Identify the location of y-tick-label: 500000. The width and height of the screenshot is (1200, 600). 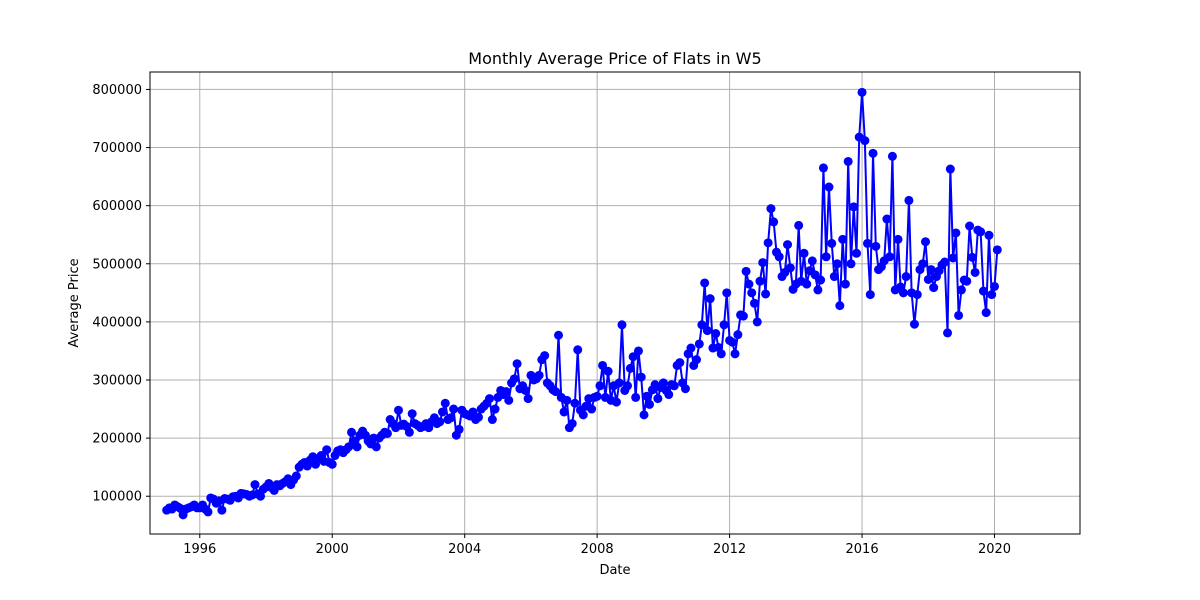
(117, 264).